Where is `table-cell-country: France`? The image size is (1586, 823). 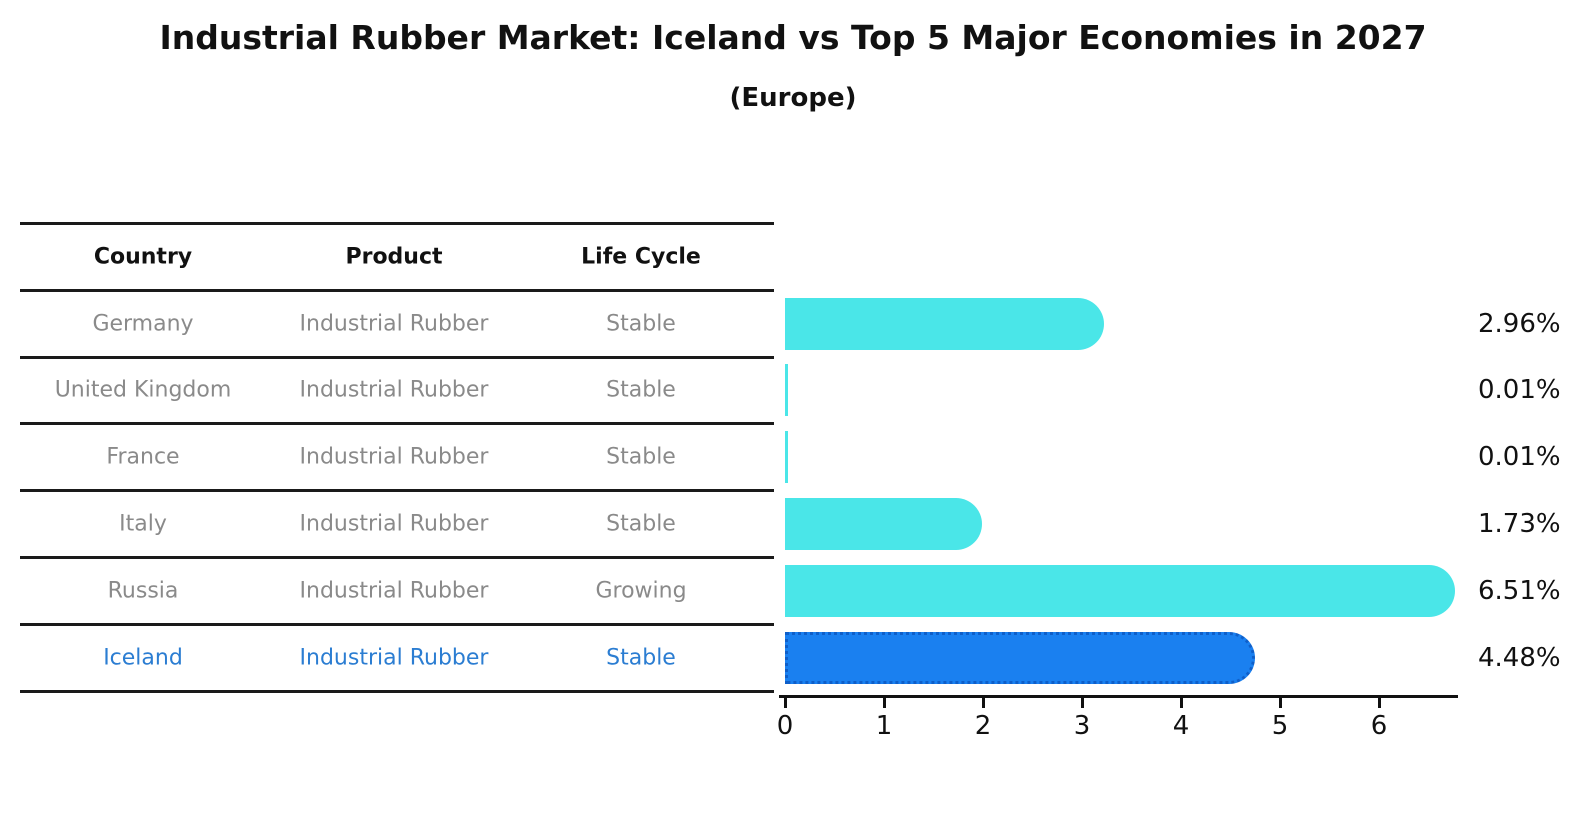
table-cell-country: France is located at coordinates (143, 456).